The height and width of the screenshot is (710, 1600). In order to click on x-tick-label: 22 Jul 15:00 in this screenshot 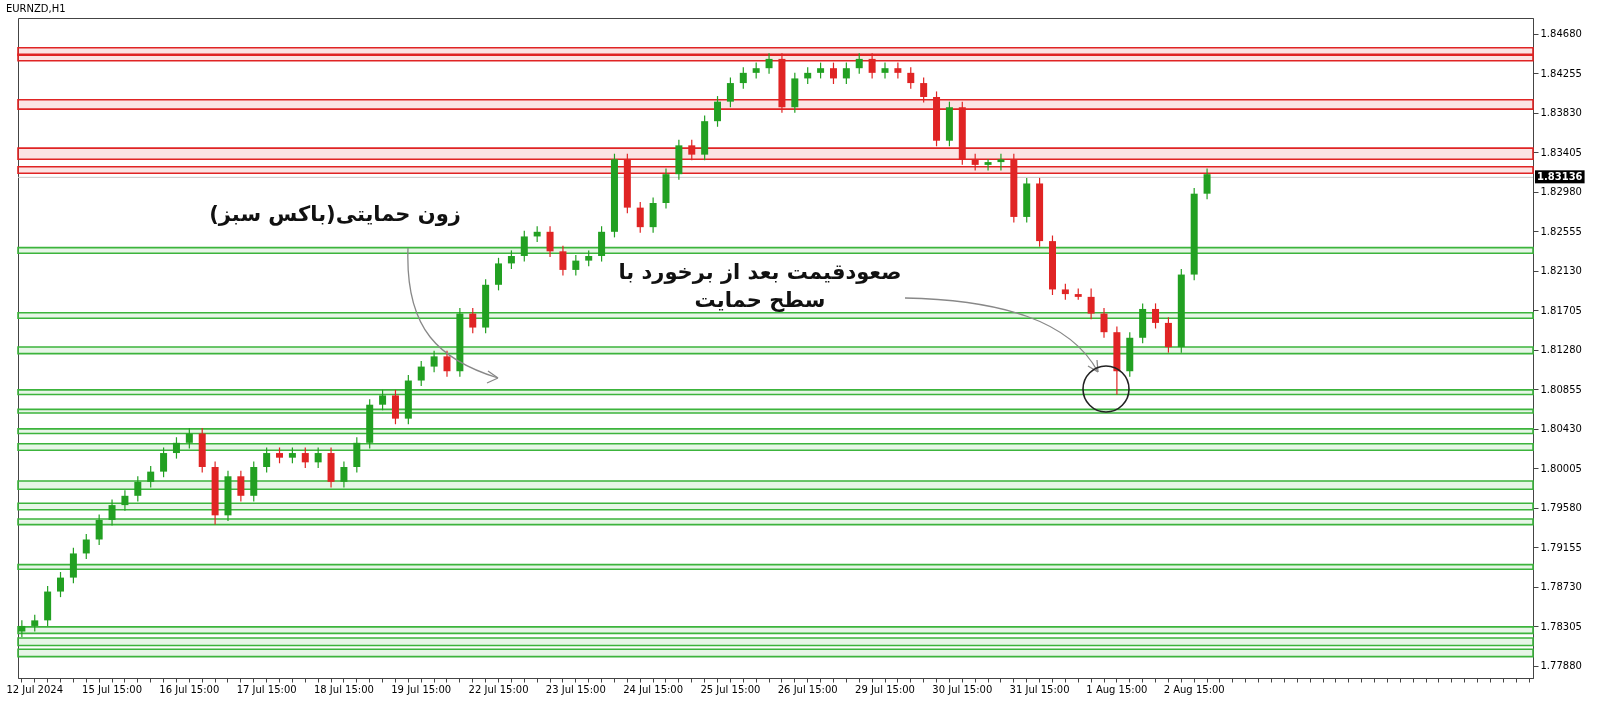, I will do `click(498, 689)`.